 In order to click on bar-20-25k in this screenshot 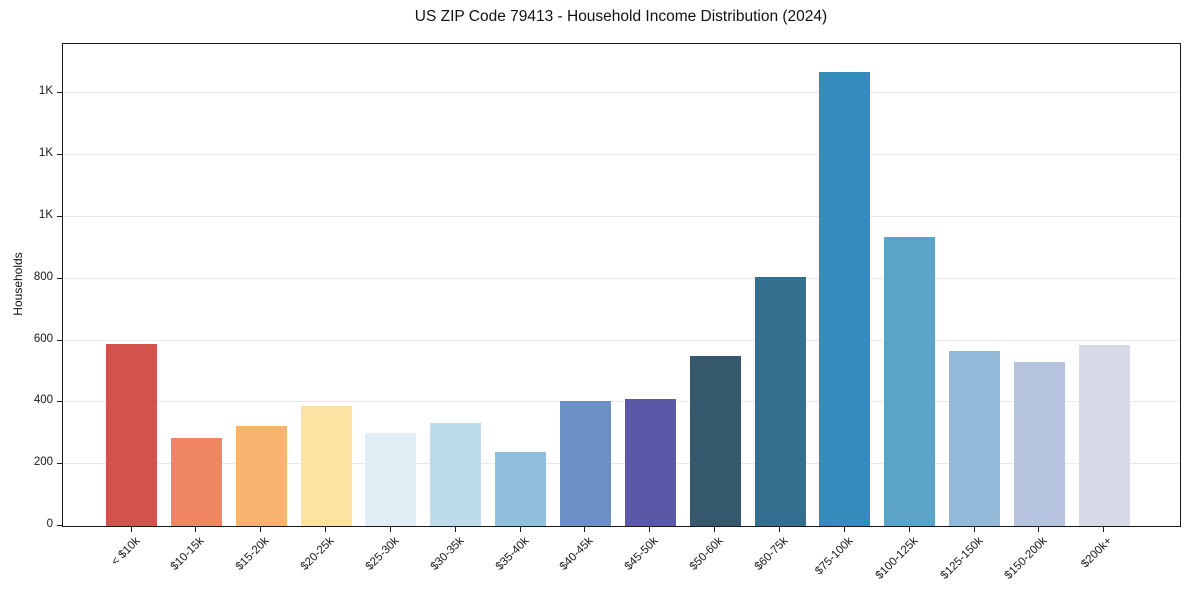, I will do `click(326, 465)`.